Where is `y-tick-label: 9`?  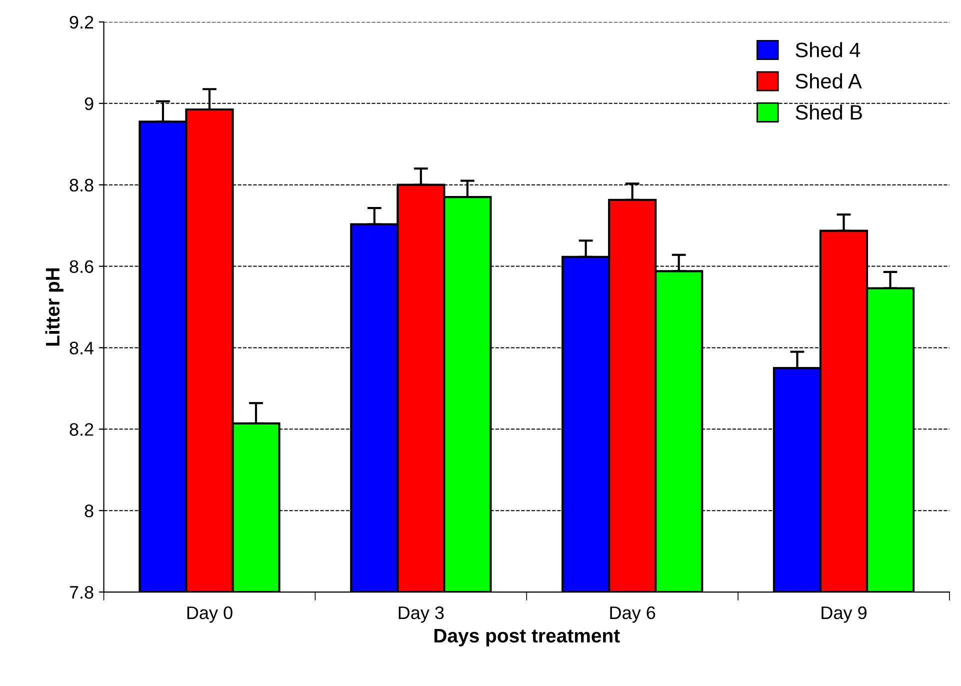 y-tick-label: 9 is located at coordinates (89, 103).